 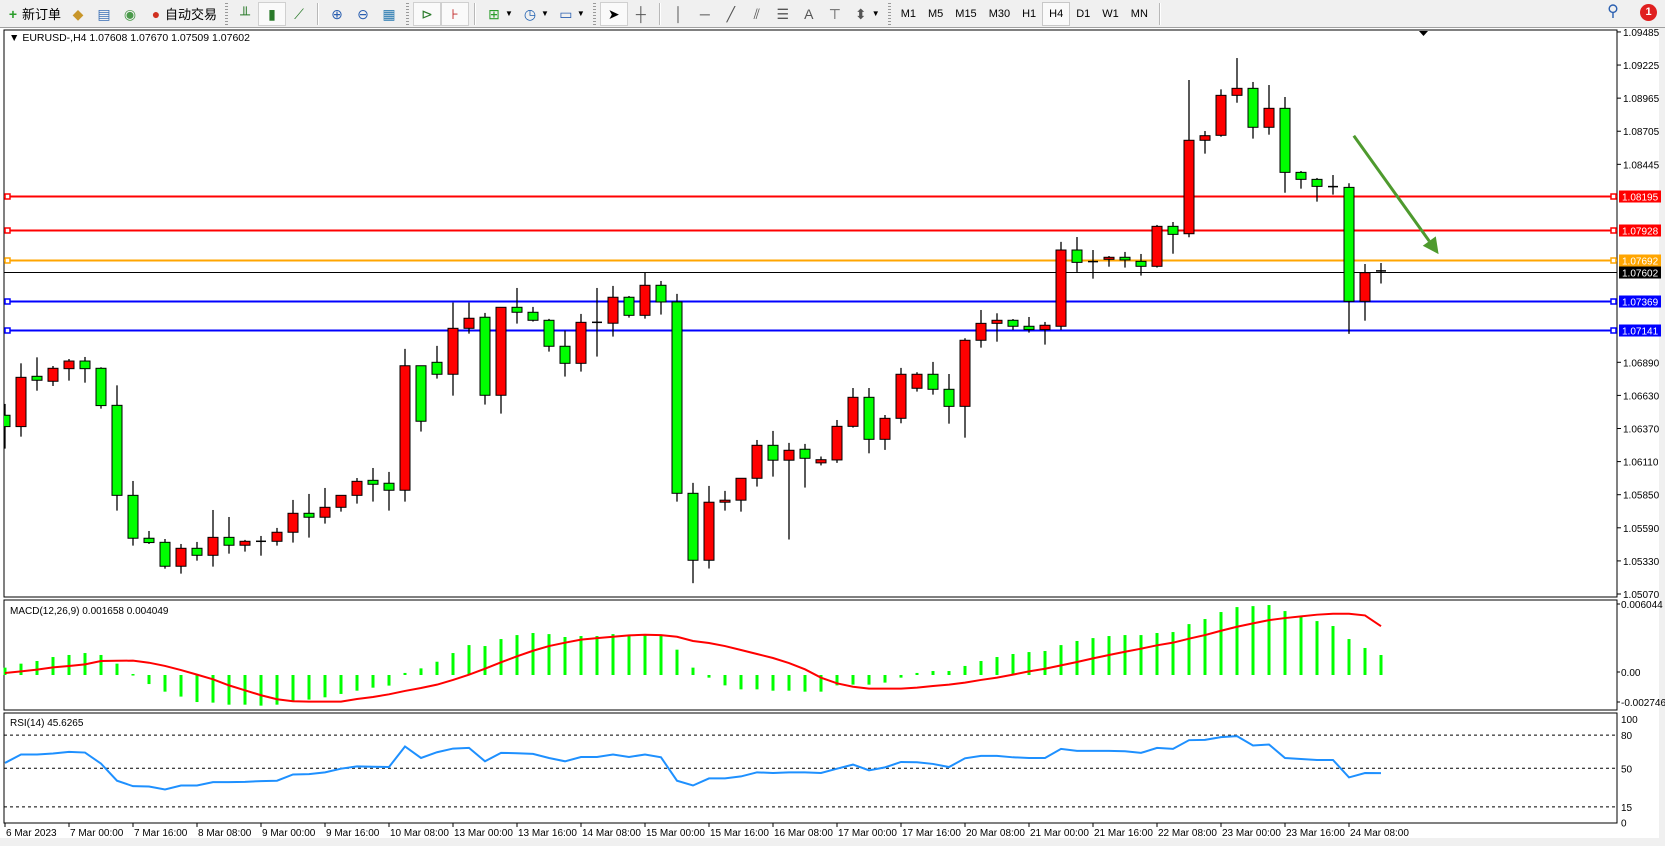 I want to click on zoom-out-button: ⊖, so click(x=363, y=14).